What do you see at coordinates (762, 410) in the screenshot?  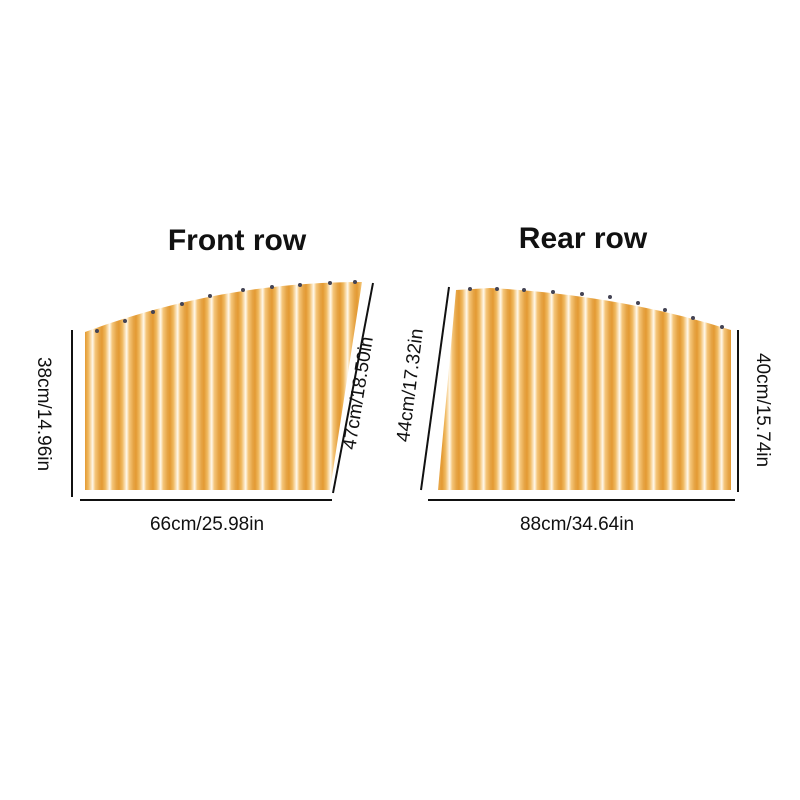 I see `rear-height-label: 40cm/15.74in` at bounding box center [762, 410].